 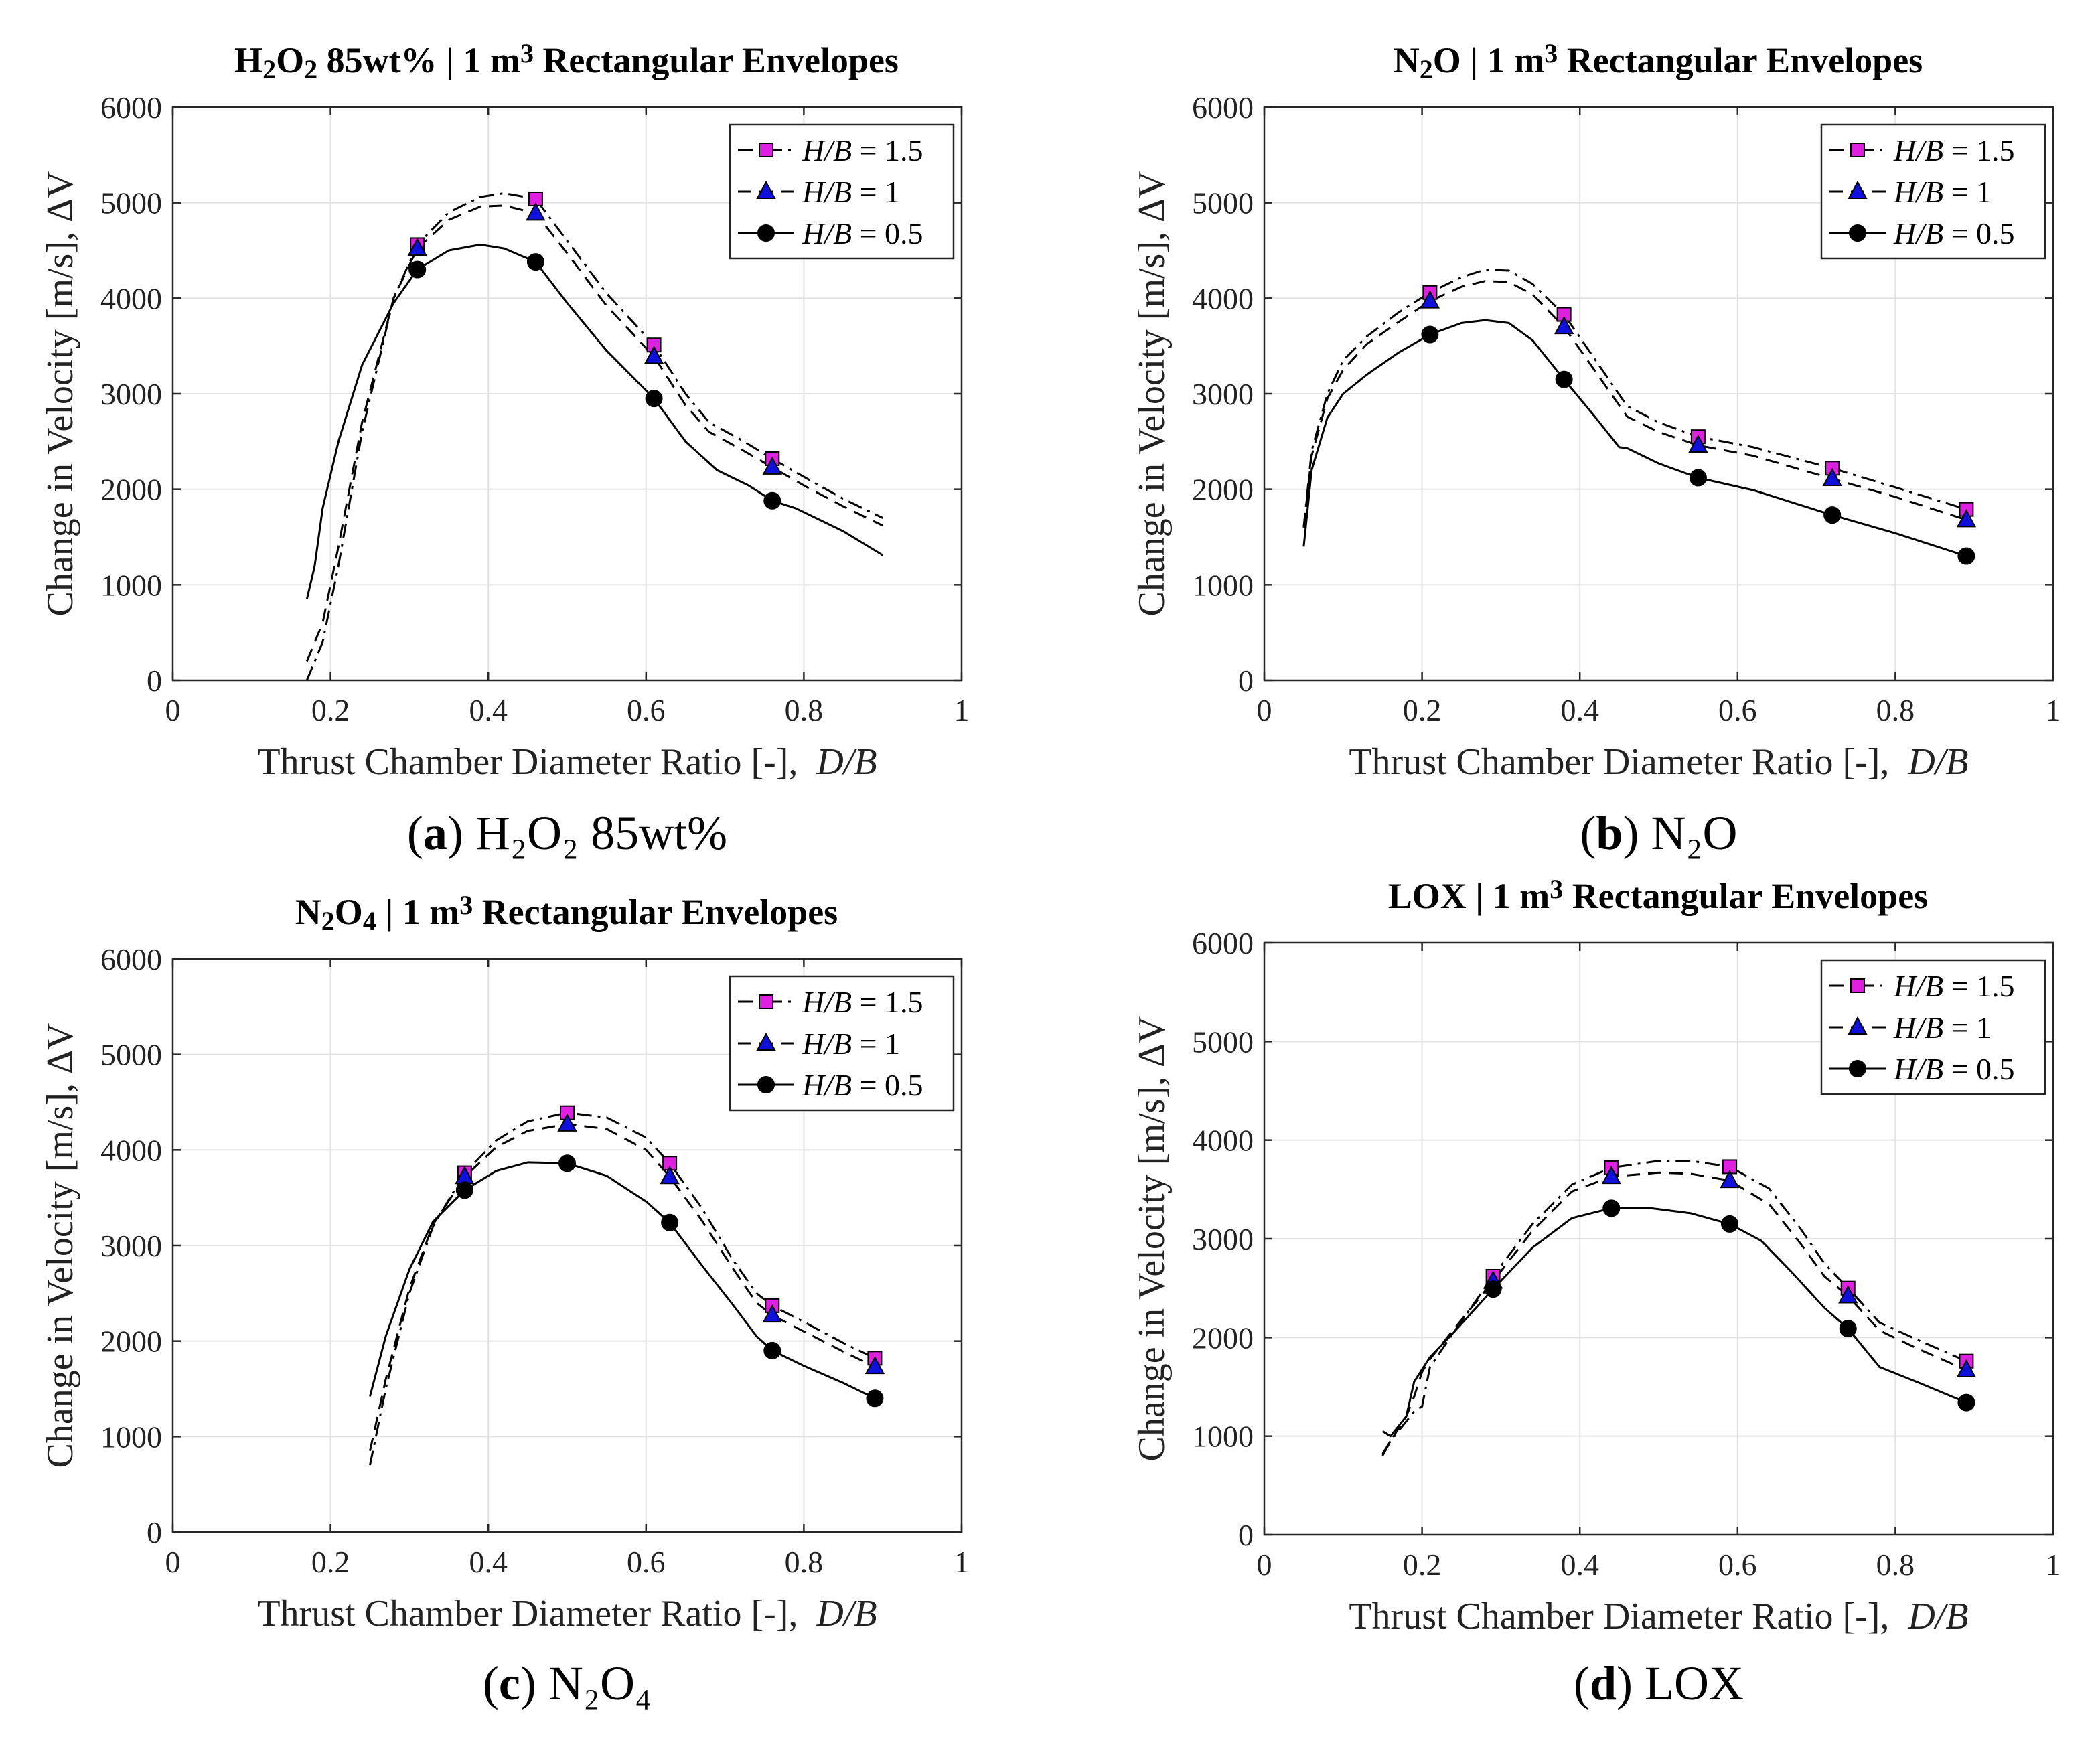 What do you see at coordinates (567, 1683) in the screenshot?
I see `panel-caption: (c) N₂O₄` at bounding box center [567, 1683].